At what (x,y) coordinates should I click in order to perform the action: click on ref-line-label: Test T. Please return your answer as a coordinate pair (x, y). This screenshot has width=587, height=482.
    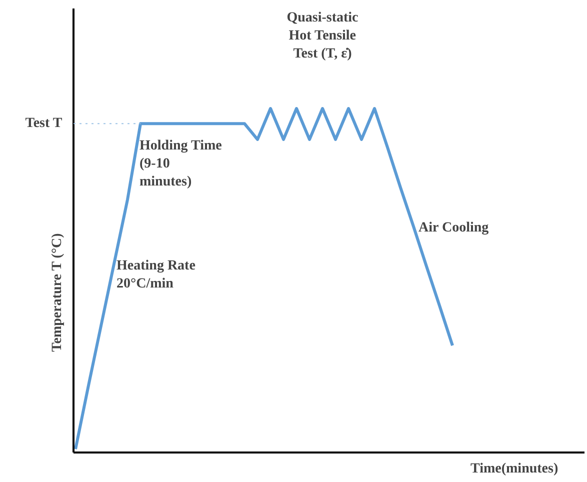
    Looking at the image, I should click on (44, 124).